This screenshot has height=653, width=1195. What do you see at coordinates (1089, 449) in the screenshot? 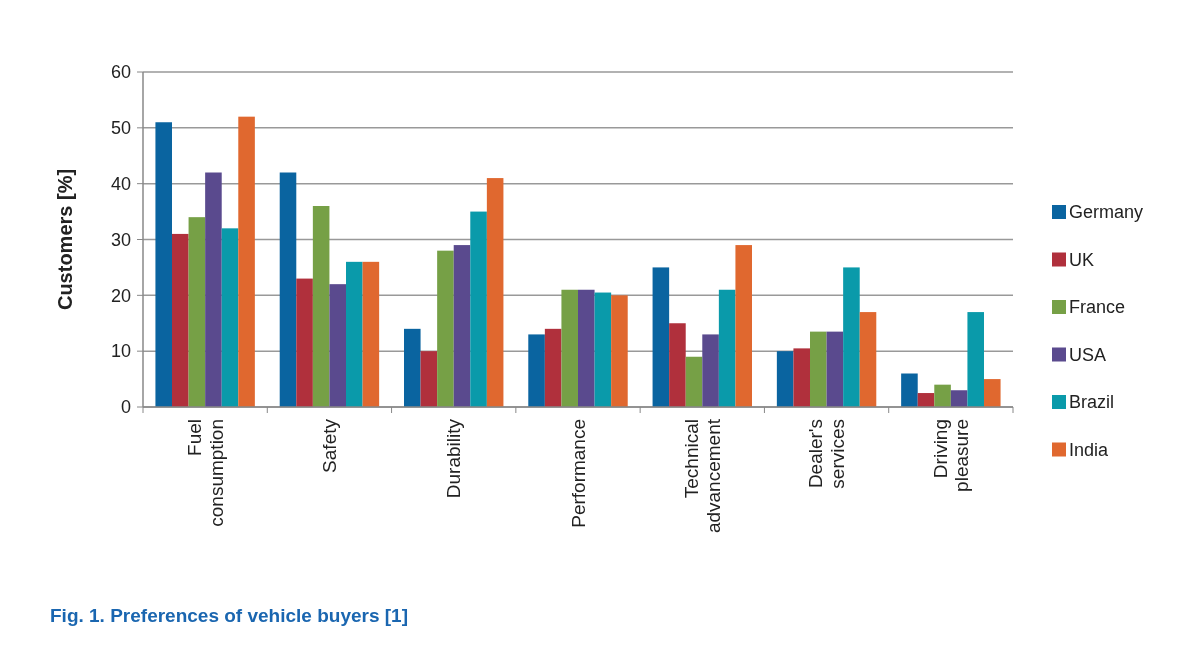
I see `legend-label: India` at bounding box center [1089, 449].